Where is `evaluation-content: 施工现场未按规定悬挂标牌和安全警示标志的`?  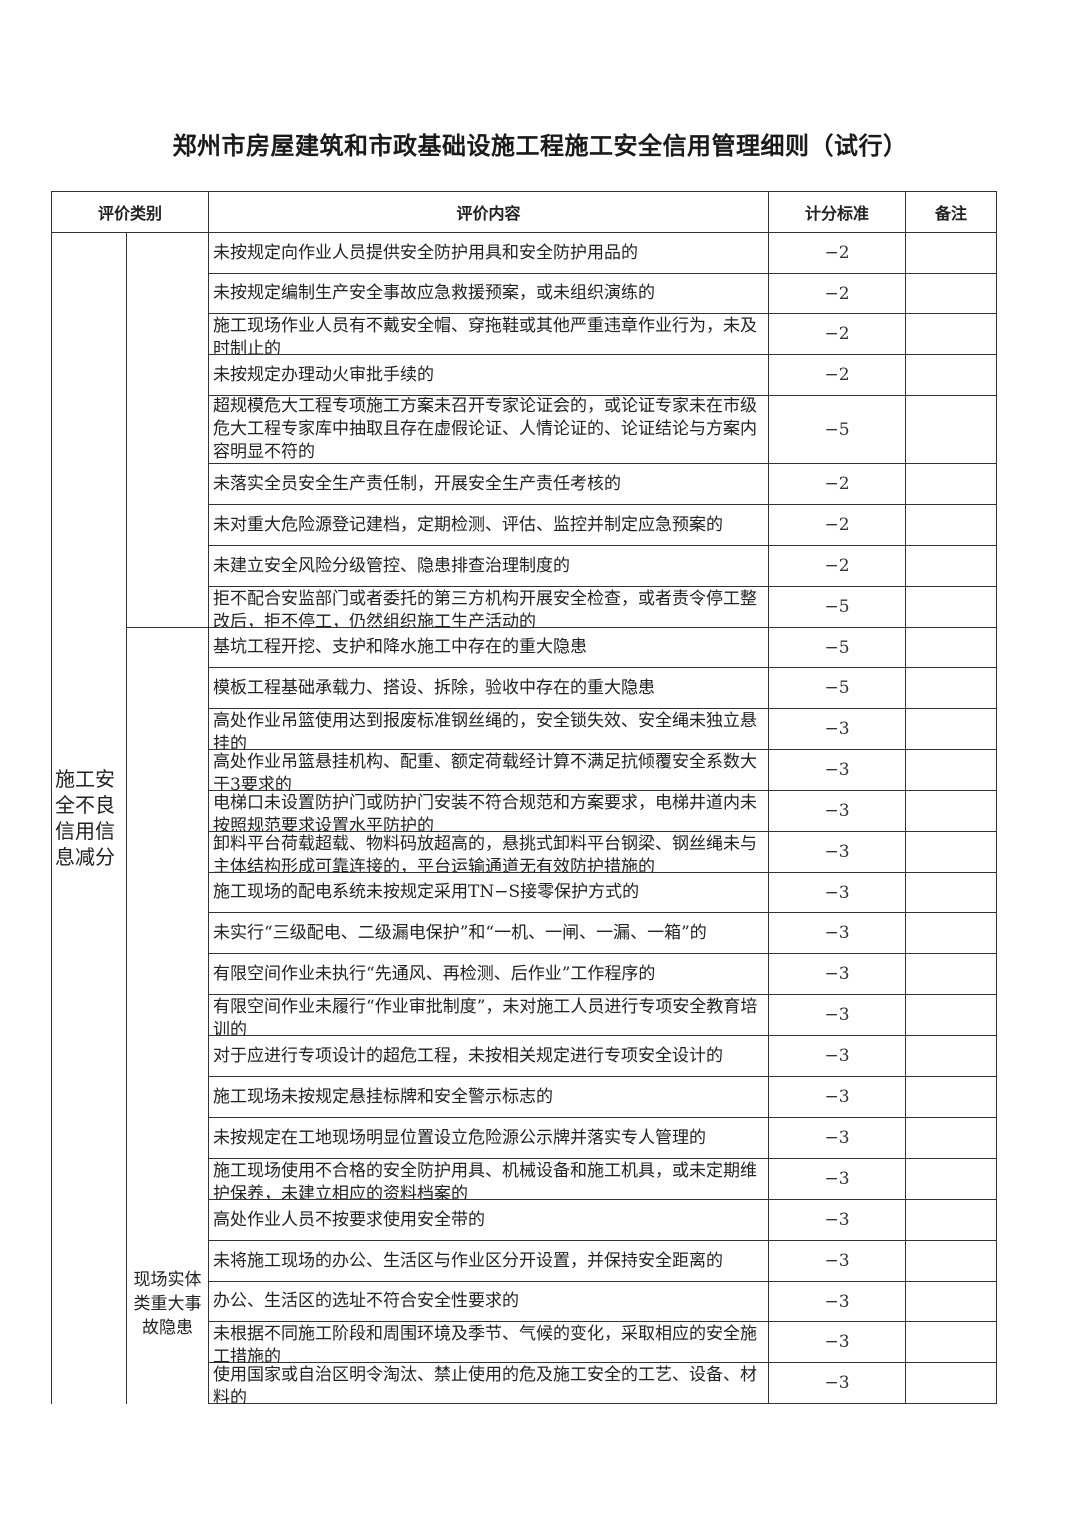 evaluation-content: 施工现场未按规定悬挂标牌和安全警示标志的 is located at coordinates (489, 1097).